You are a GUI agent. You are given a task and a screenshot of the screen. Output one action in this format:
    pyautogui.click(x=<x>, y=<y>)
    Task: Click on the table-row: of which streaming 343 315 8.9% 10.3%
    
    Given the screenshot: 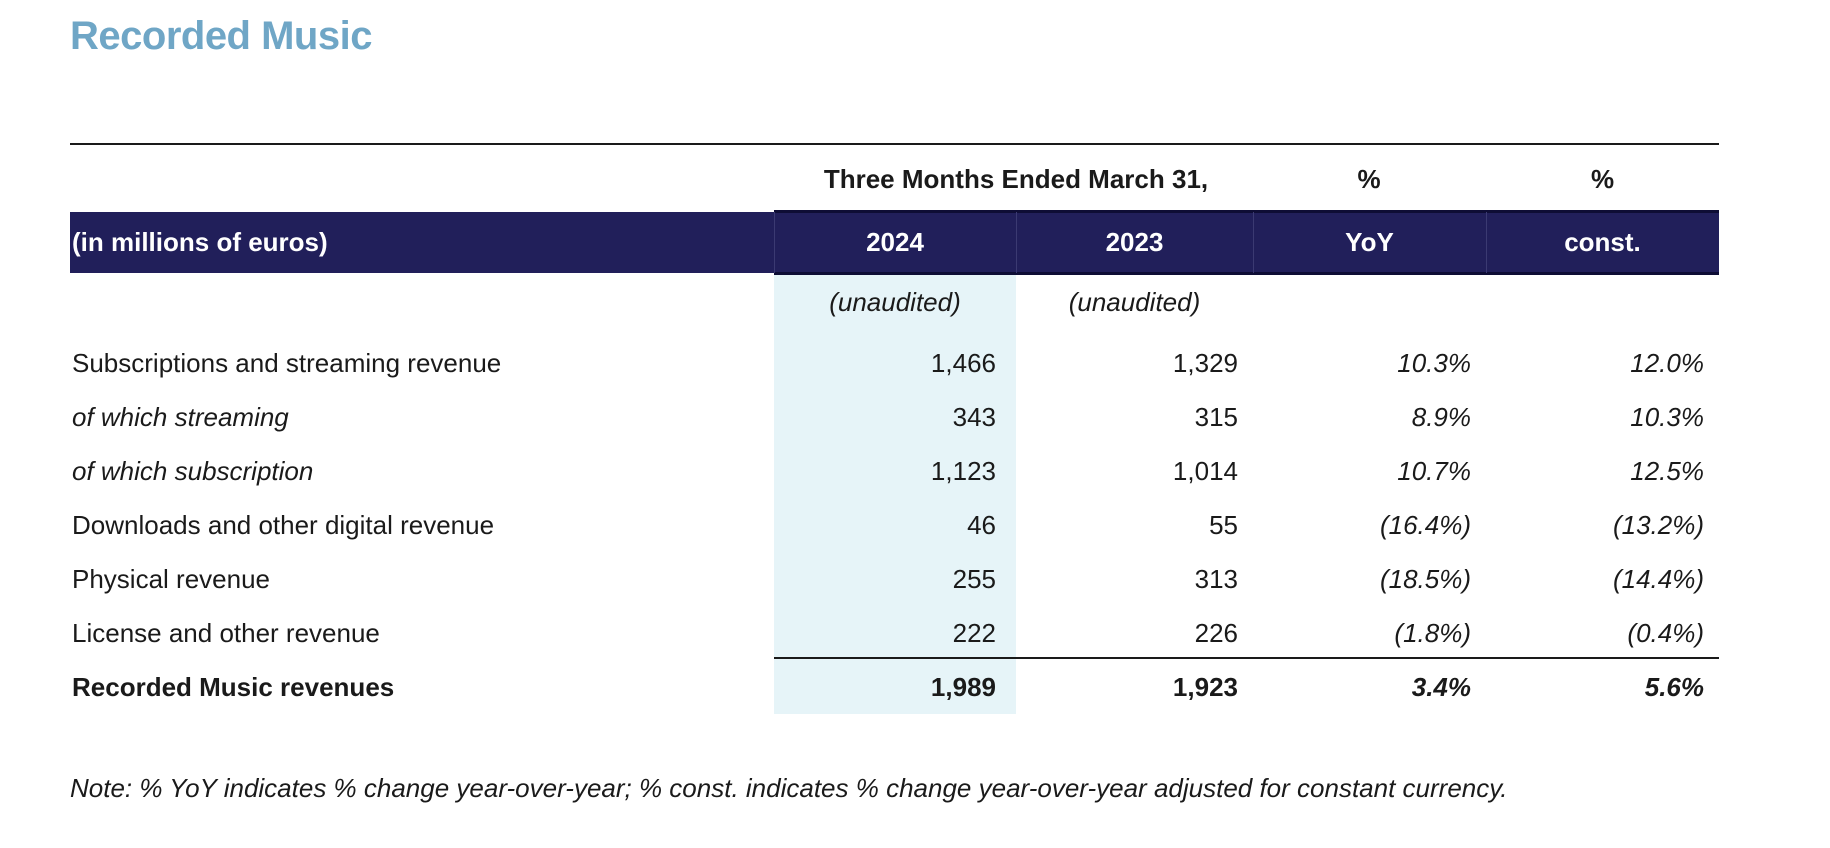 What is the action you would take?
    pyautogui.click(x=915, y=417)
    